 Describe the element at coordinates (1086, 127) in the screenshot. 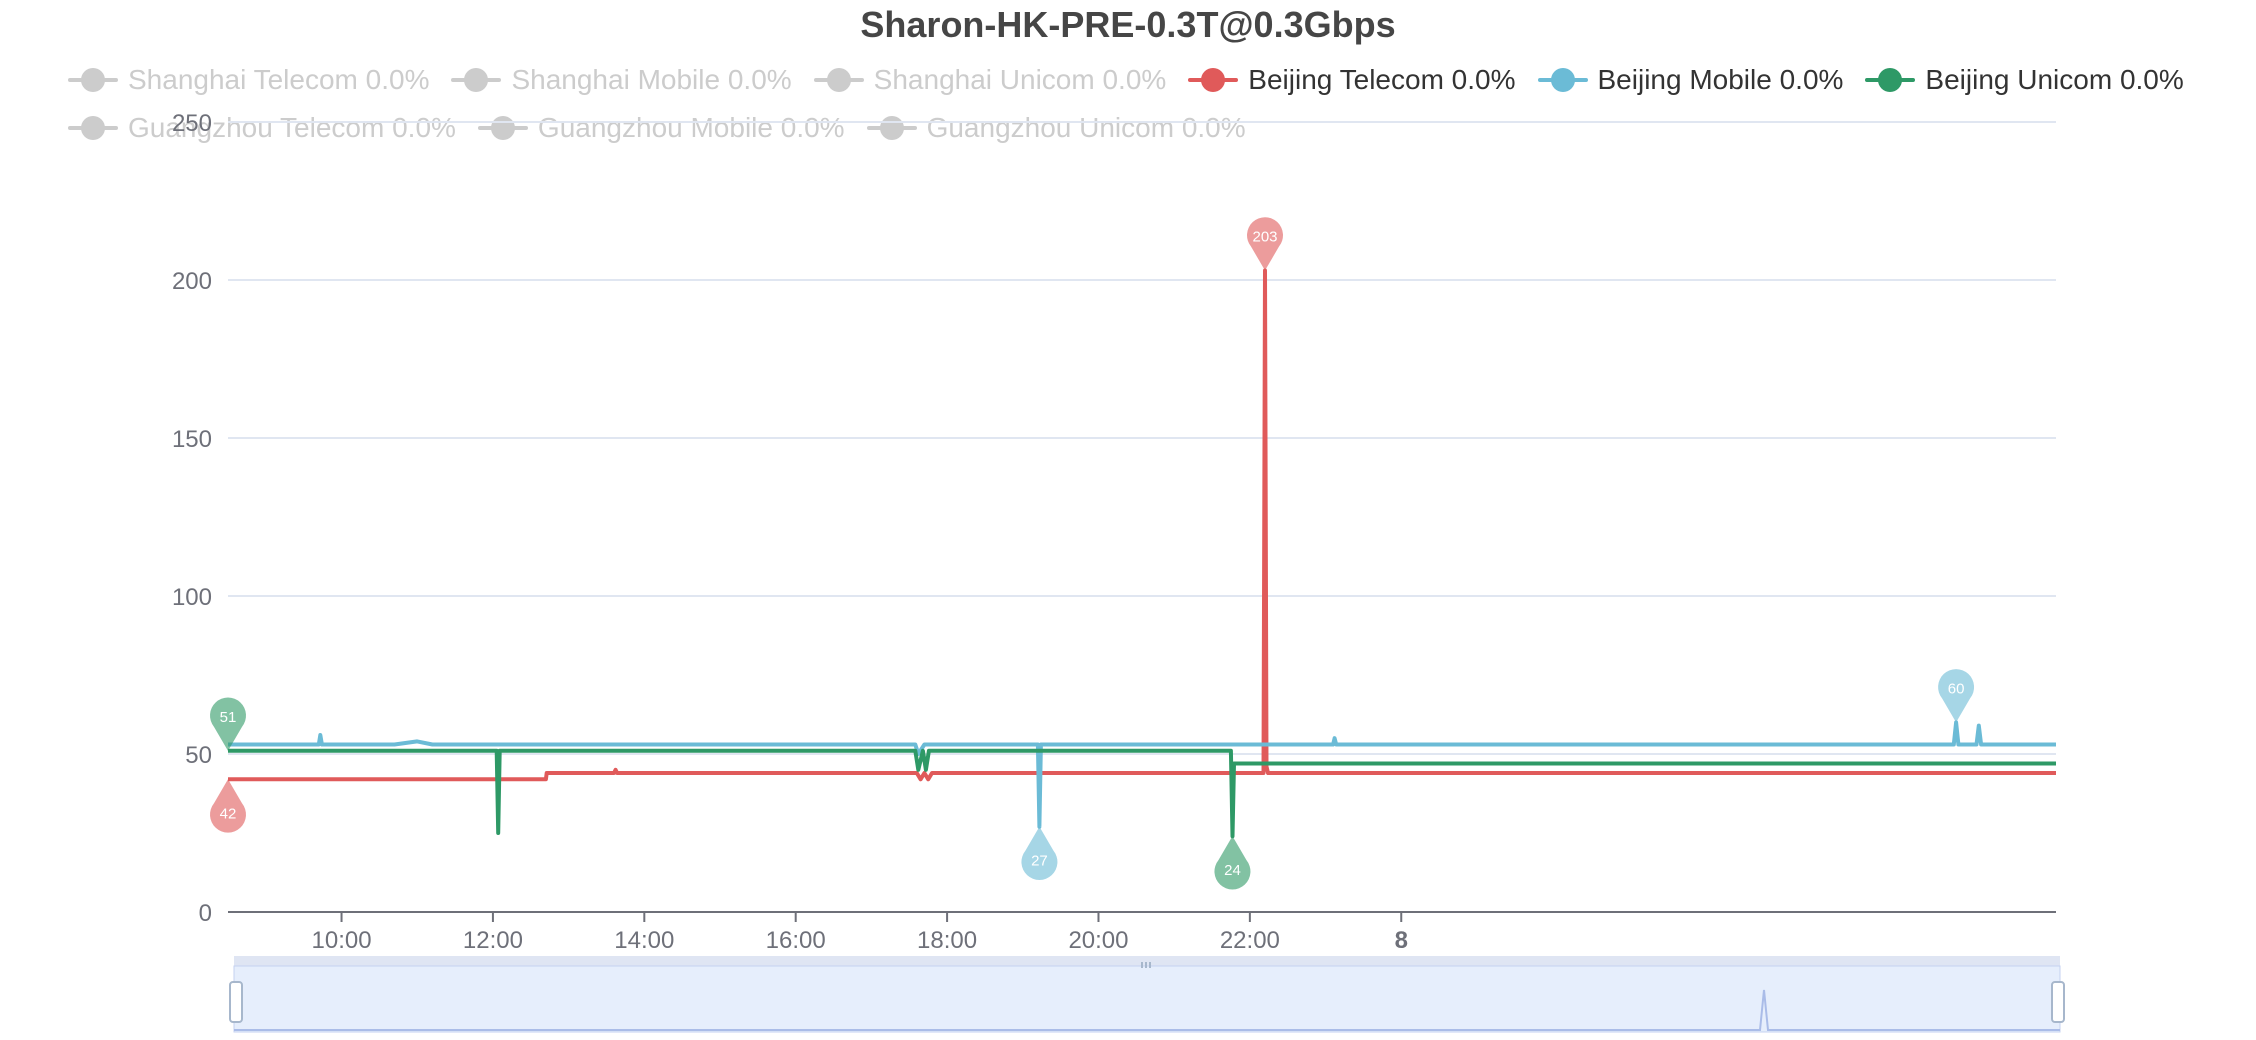

I see `legend-label: Guangzhou Unicom 0.0%` at that location.